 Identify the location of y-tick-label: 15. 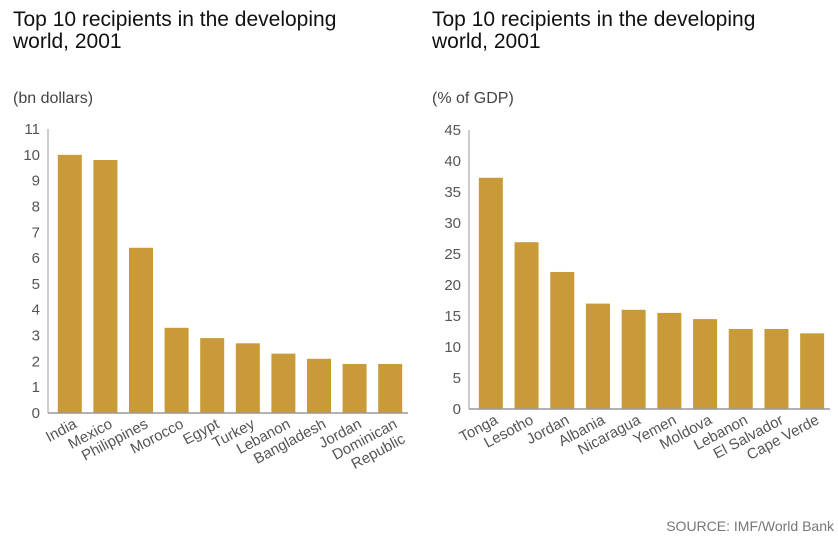
(452, 316).